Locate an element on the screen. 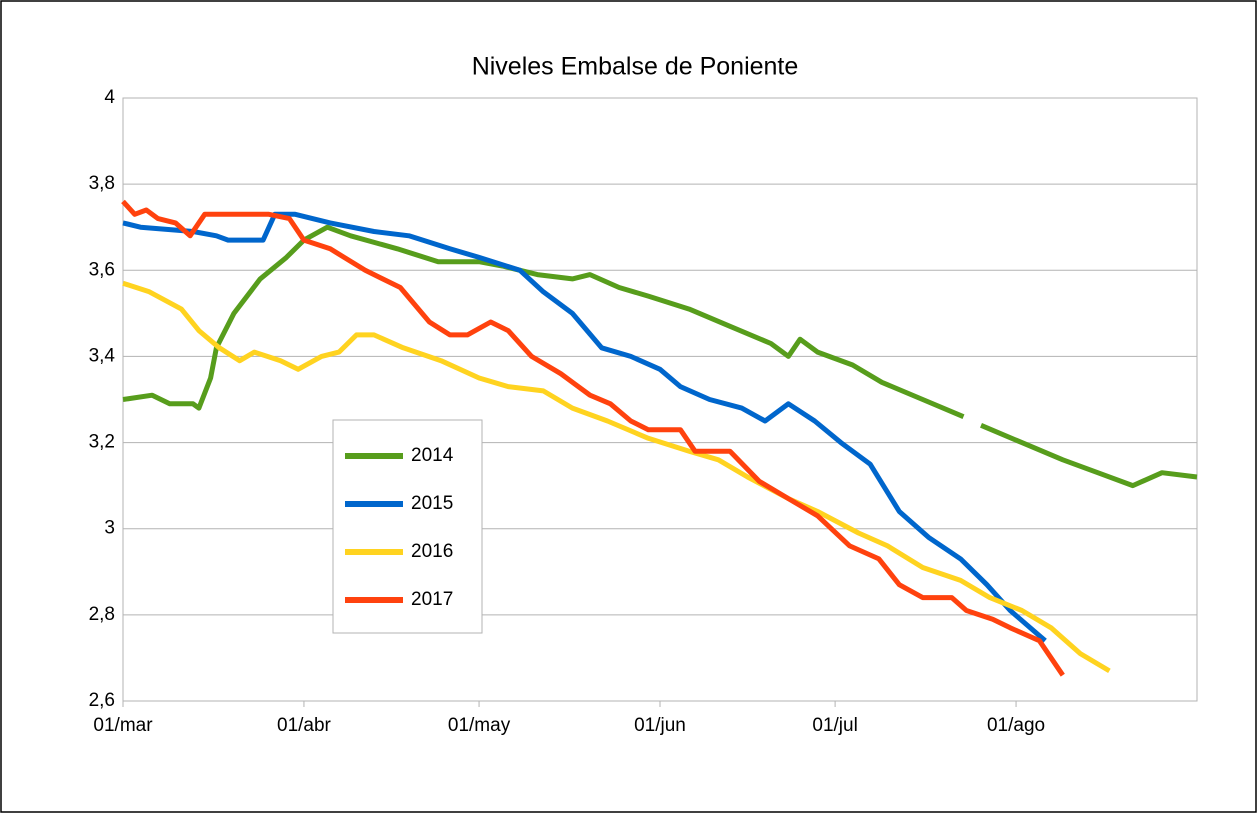 Image resolution: width=1257 pixels, height=813 pixels. x-tick-label: 01/ago is located at coordinates (1016, 725).